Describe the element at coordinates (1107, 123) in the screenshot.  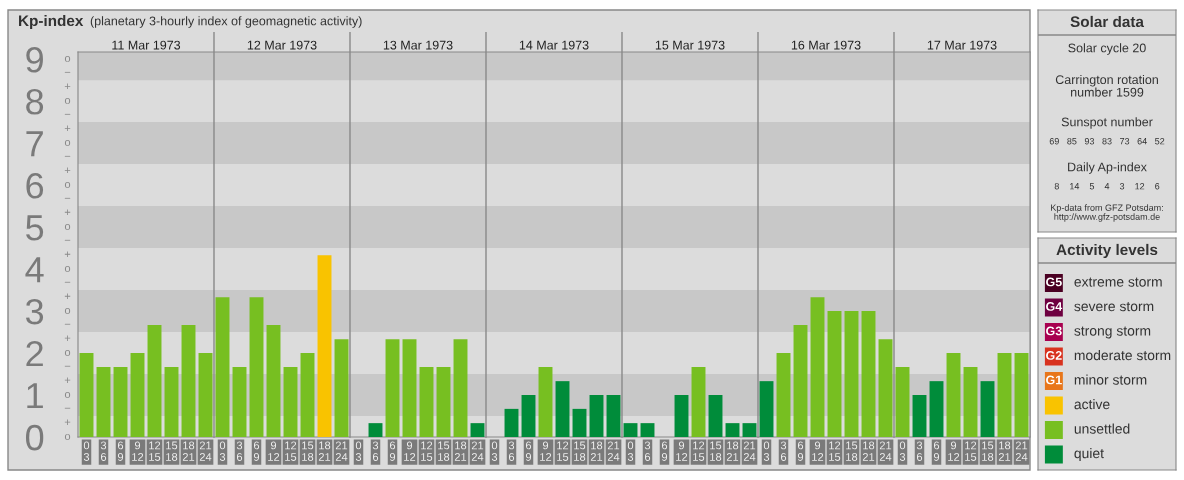
I see `text: Sunspot number` at that location.